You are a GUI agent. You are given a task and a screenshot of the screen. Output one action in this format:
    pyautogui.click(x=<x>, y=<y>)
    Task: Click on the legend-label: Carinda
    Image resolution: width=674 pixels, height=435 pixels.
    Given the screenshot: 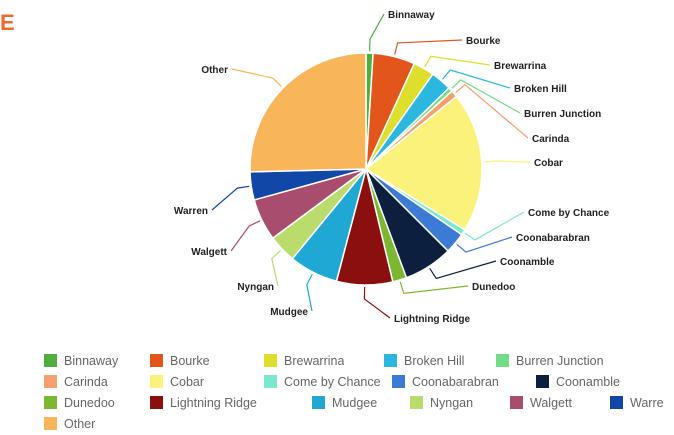 What is the action you would take?
    pyautogui.click(x=86, y=381)
    